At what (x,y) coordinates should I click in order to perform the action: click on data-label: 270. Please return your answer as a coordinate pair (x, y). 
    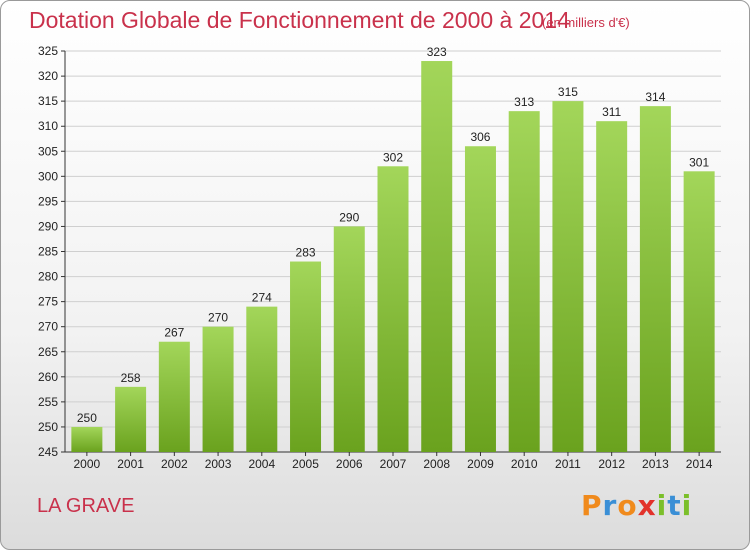
    Looking at the image, I should click on (218, 318).